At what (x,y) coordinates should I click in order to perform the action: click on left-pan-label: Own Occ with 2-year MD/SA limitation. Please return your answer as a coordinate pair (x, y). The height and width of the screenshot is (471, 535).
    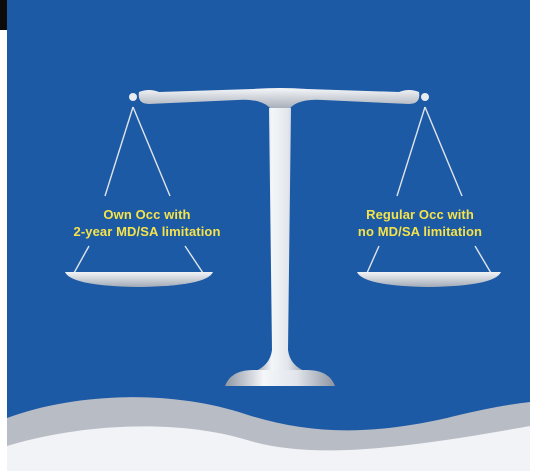
    Looking at the image, I should click on (147, 223).